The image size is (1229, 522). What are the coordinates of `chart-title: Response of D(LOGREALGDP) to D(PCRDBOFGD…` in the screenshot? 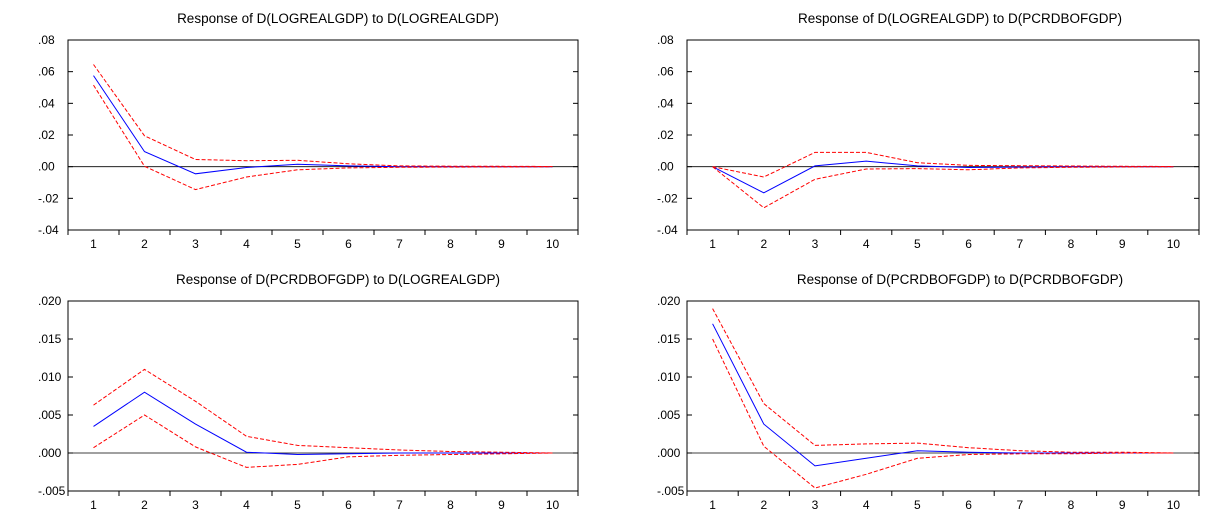 It's located at (960, 18).